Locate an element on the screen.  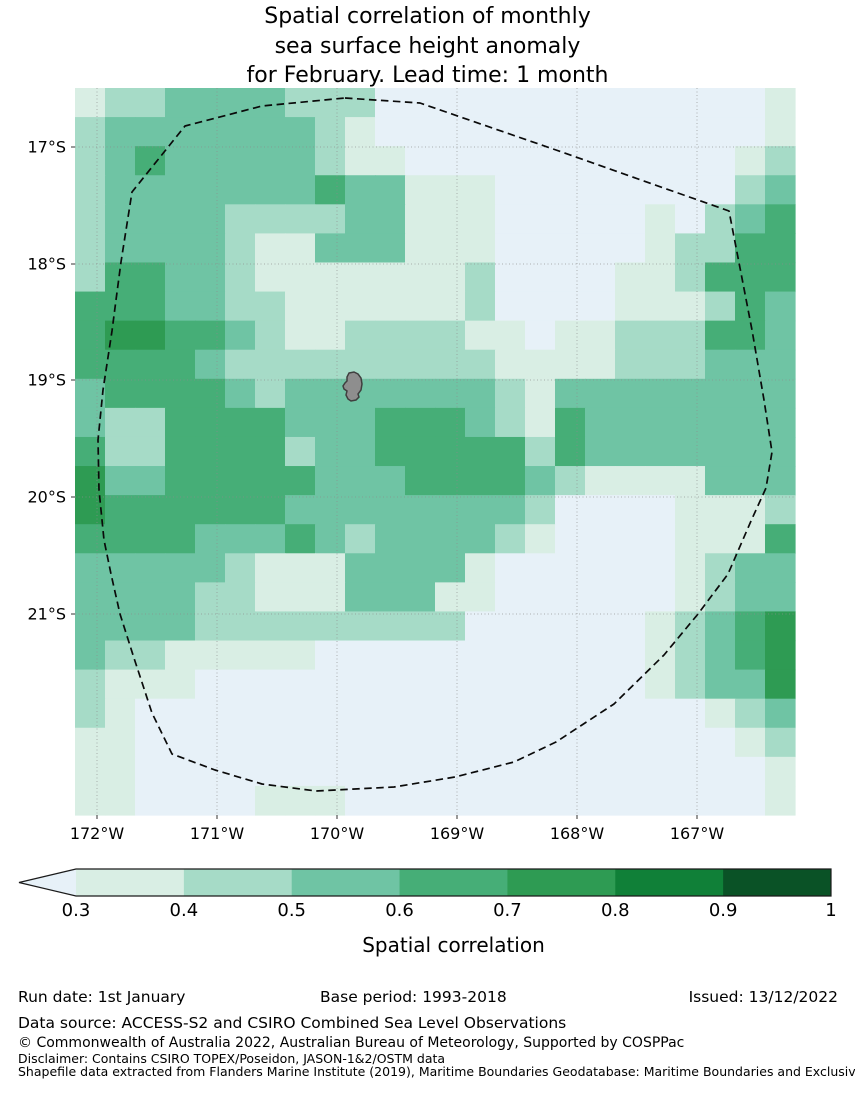
run-date-text: Run date: 1st January is located at coordinates (102, 997).